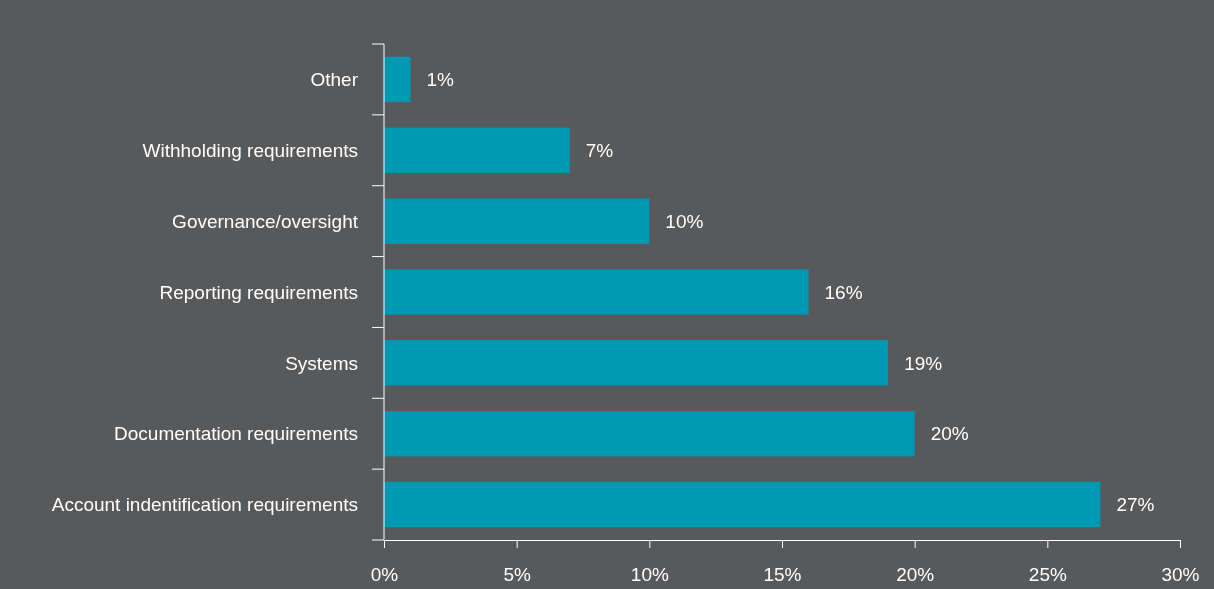  What do you see at coordinates (384, 575) in the screenshot?
I see `x-tick-label: 0%` at bounding box center [384, 575].